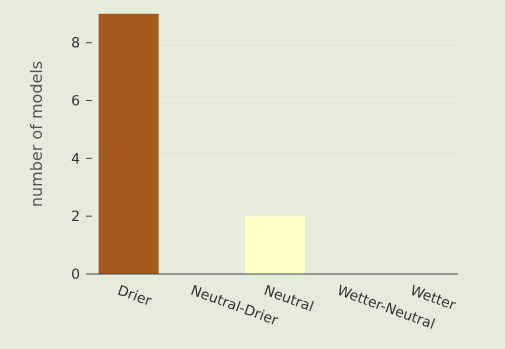  Describe the element at coordinates (75, 44) in the screenshot. I see `y-tick-label: 8` at that location.